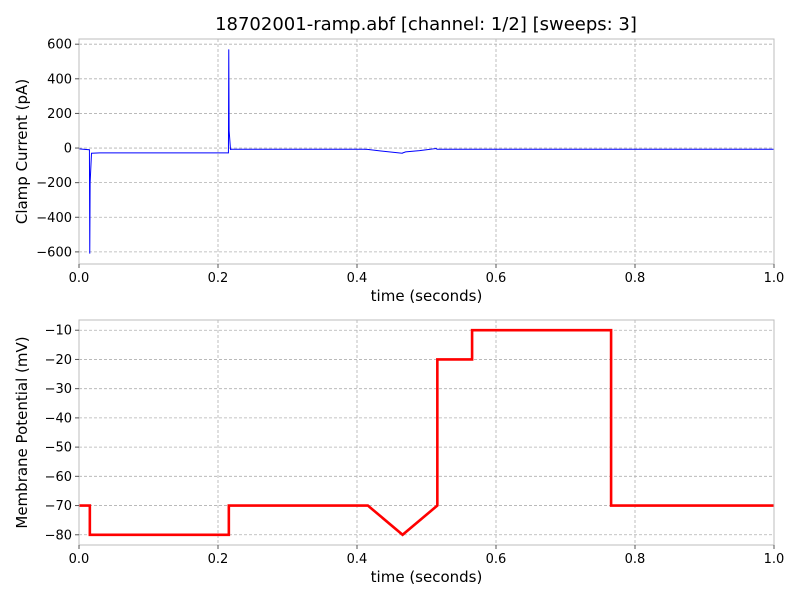 This screenshot has height=600, width=800. What do you see at coordinates (54, 252) in the screenshot?
I see `y-tick-label-6: −600` at bounding box center [54, 252].